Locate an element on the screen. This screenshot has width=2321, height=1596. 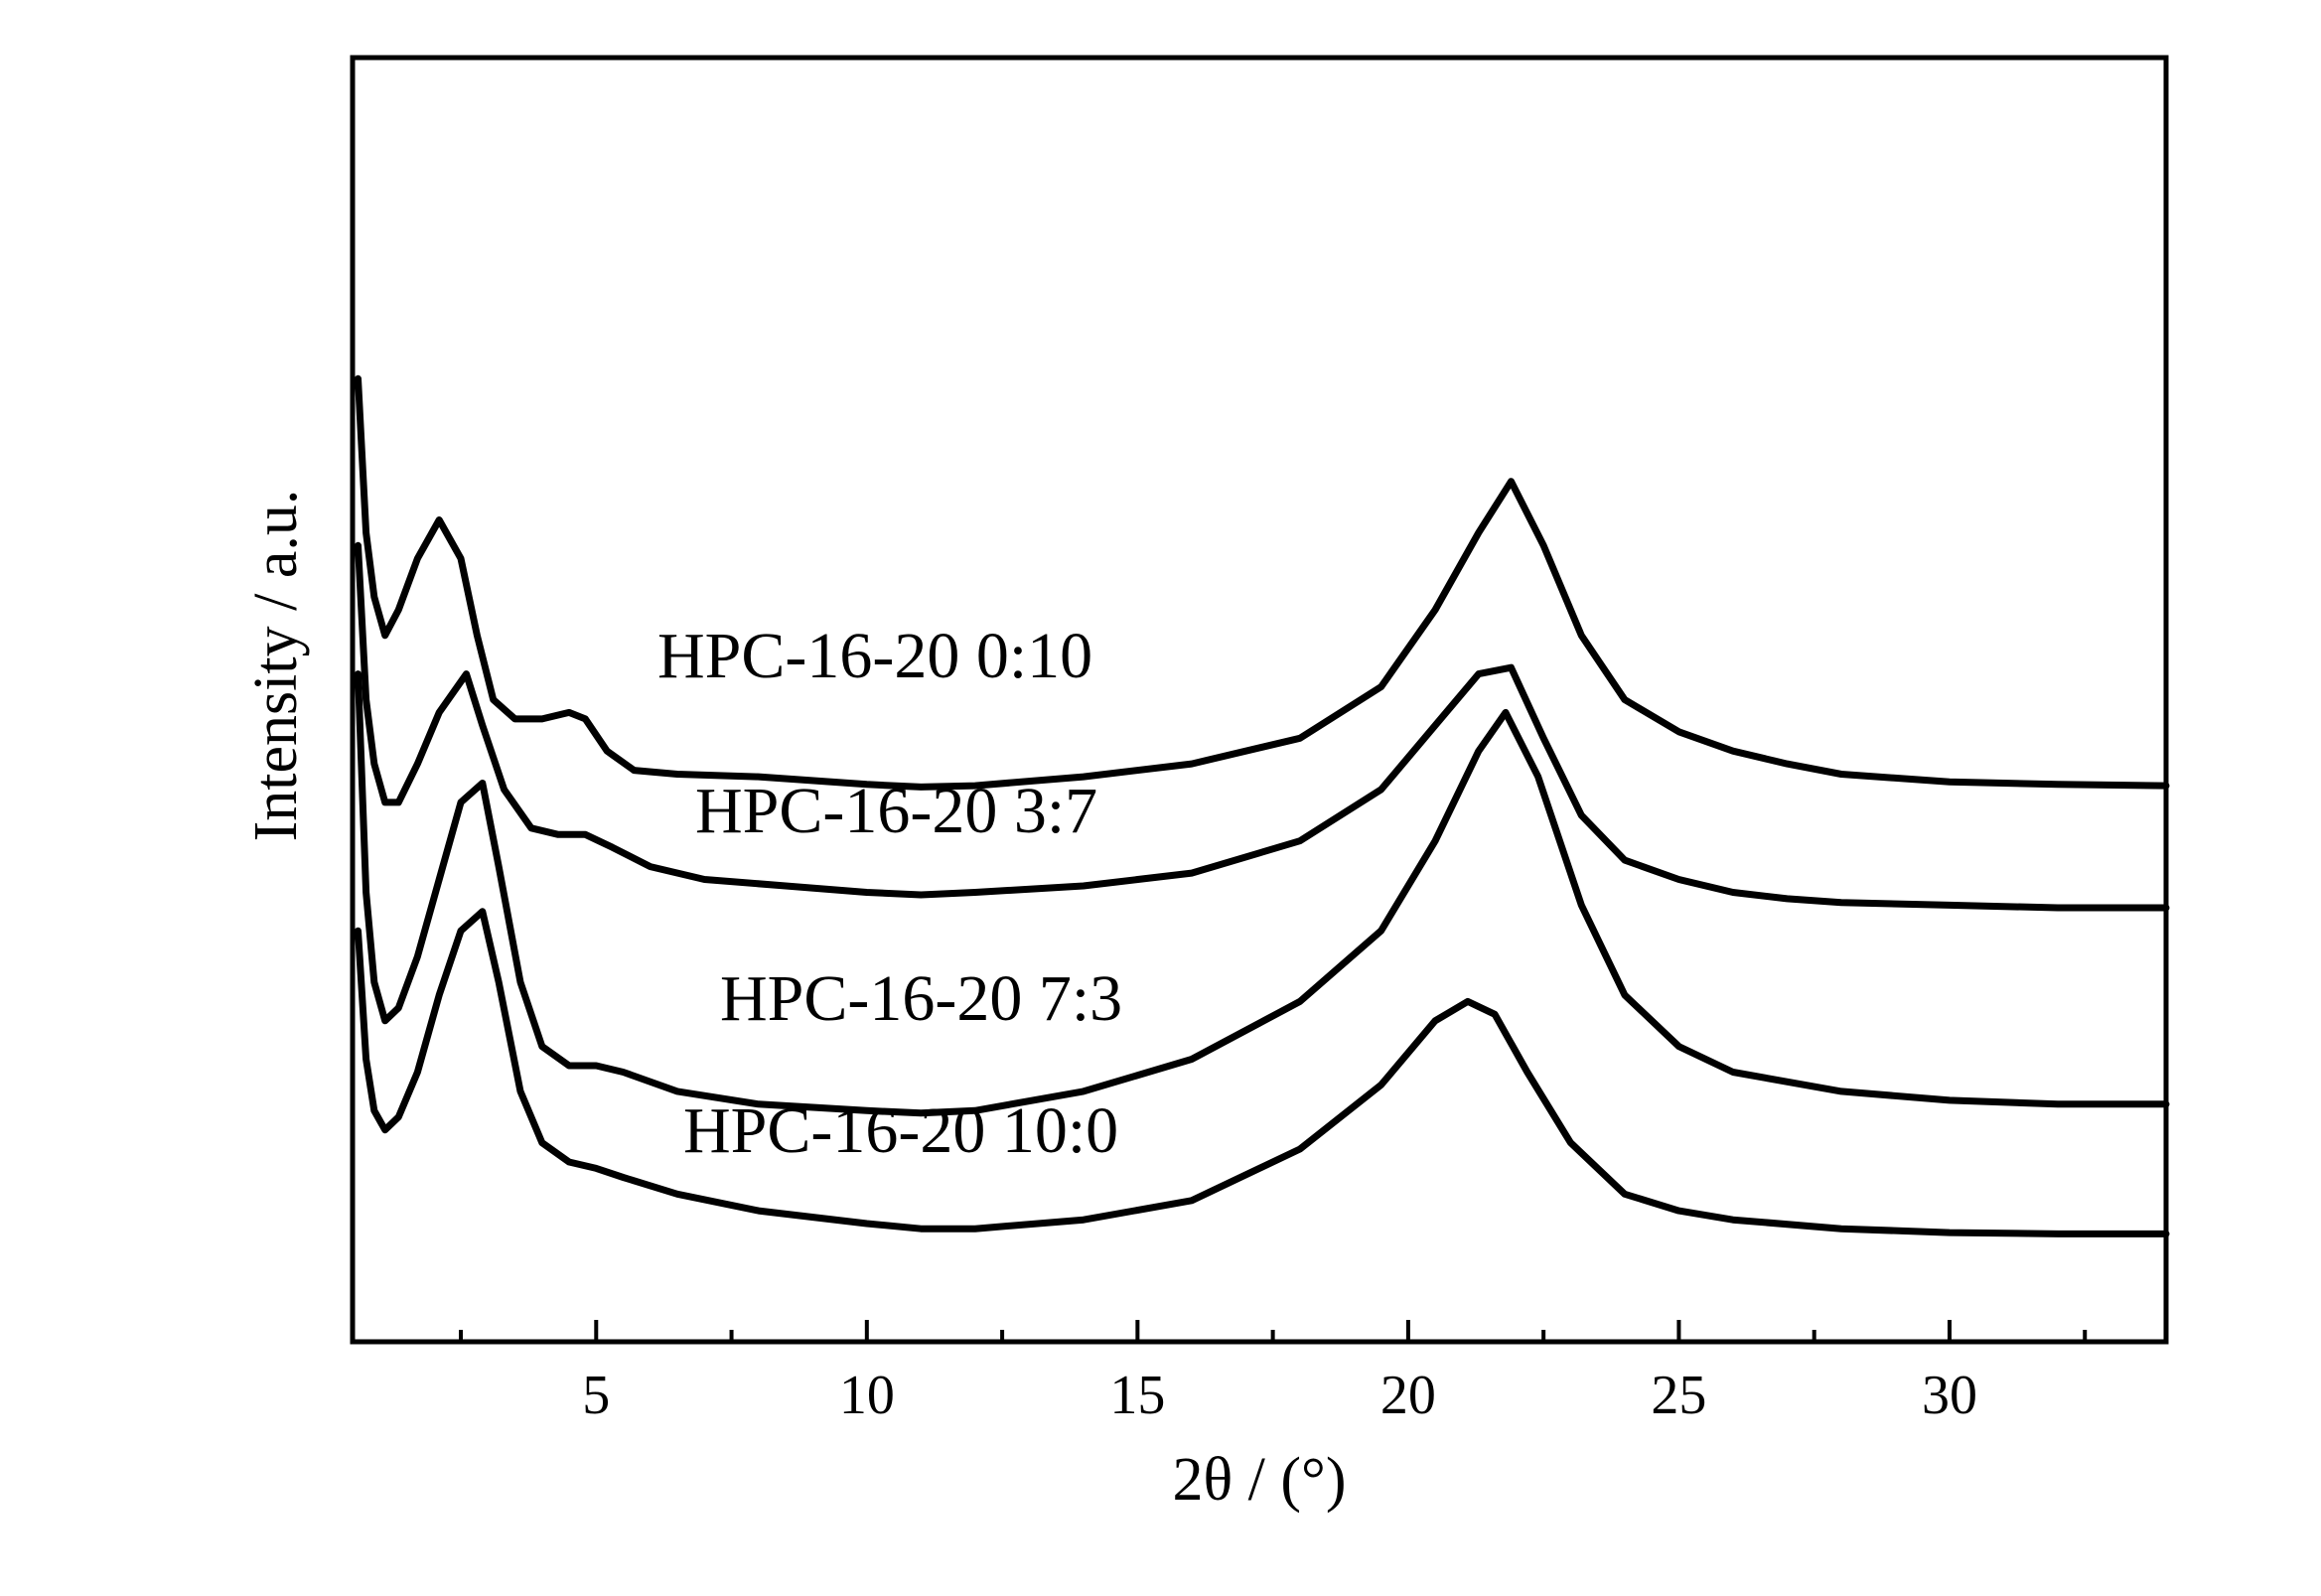
series-label-0-10: HPC-16-20 0:10 is located at coordinates (874, 656).